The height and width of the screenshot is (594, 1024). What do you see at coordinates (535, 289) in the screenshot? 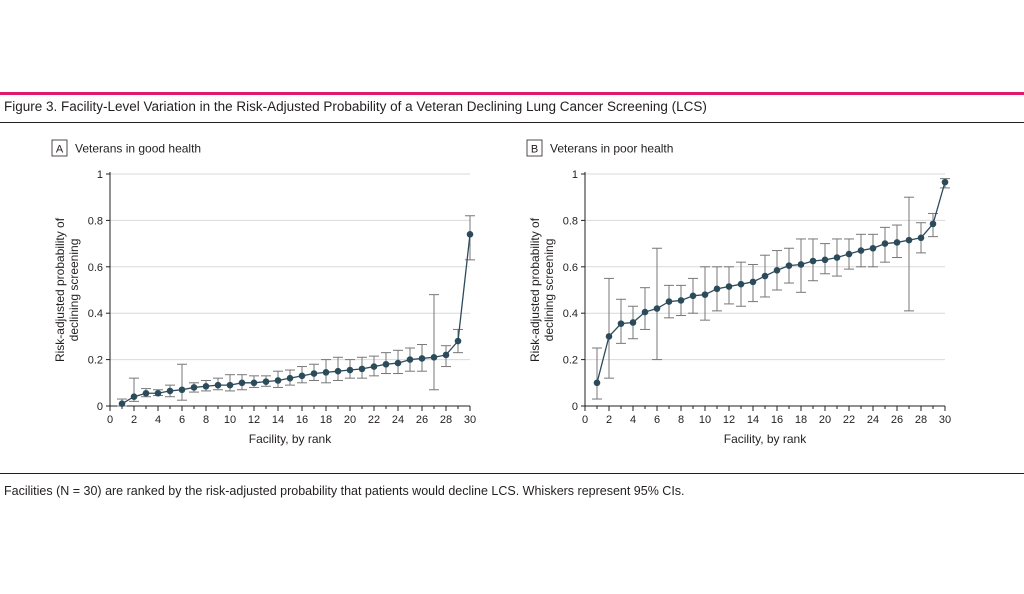
I see `y-axis-label: Risk-adjusted probability of` at bounding box center [535, 289].